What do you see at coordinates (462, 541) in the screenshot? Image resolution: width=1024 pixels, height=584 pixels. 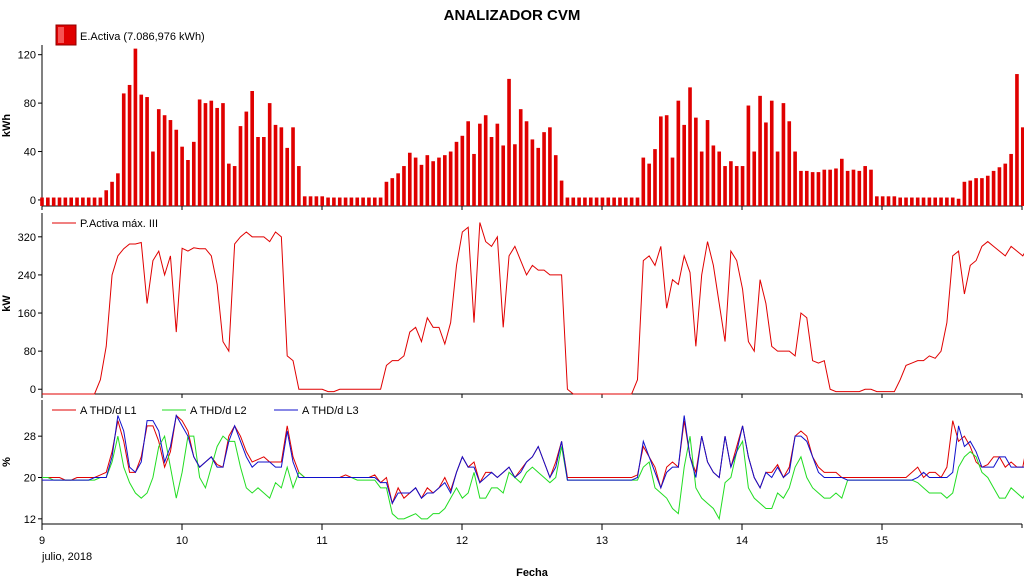 I see `x-tick-label: 12` at bounding box center [462, 541].